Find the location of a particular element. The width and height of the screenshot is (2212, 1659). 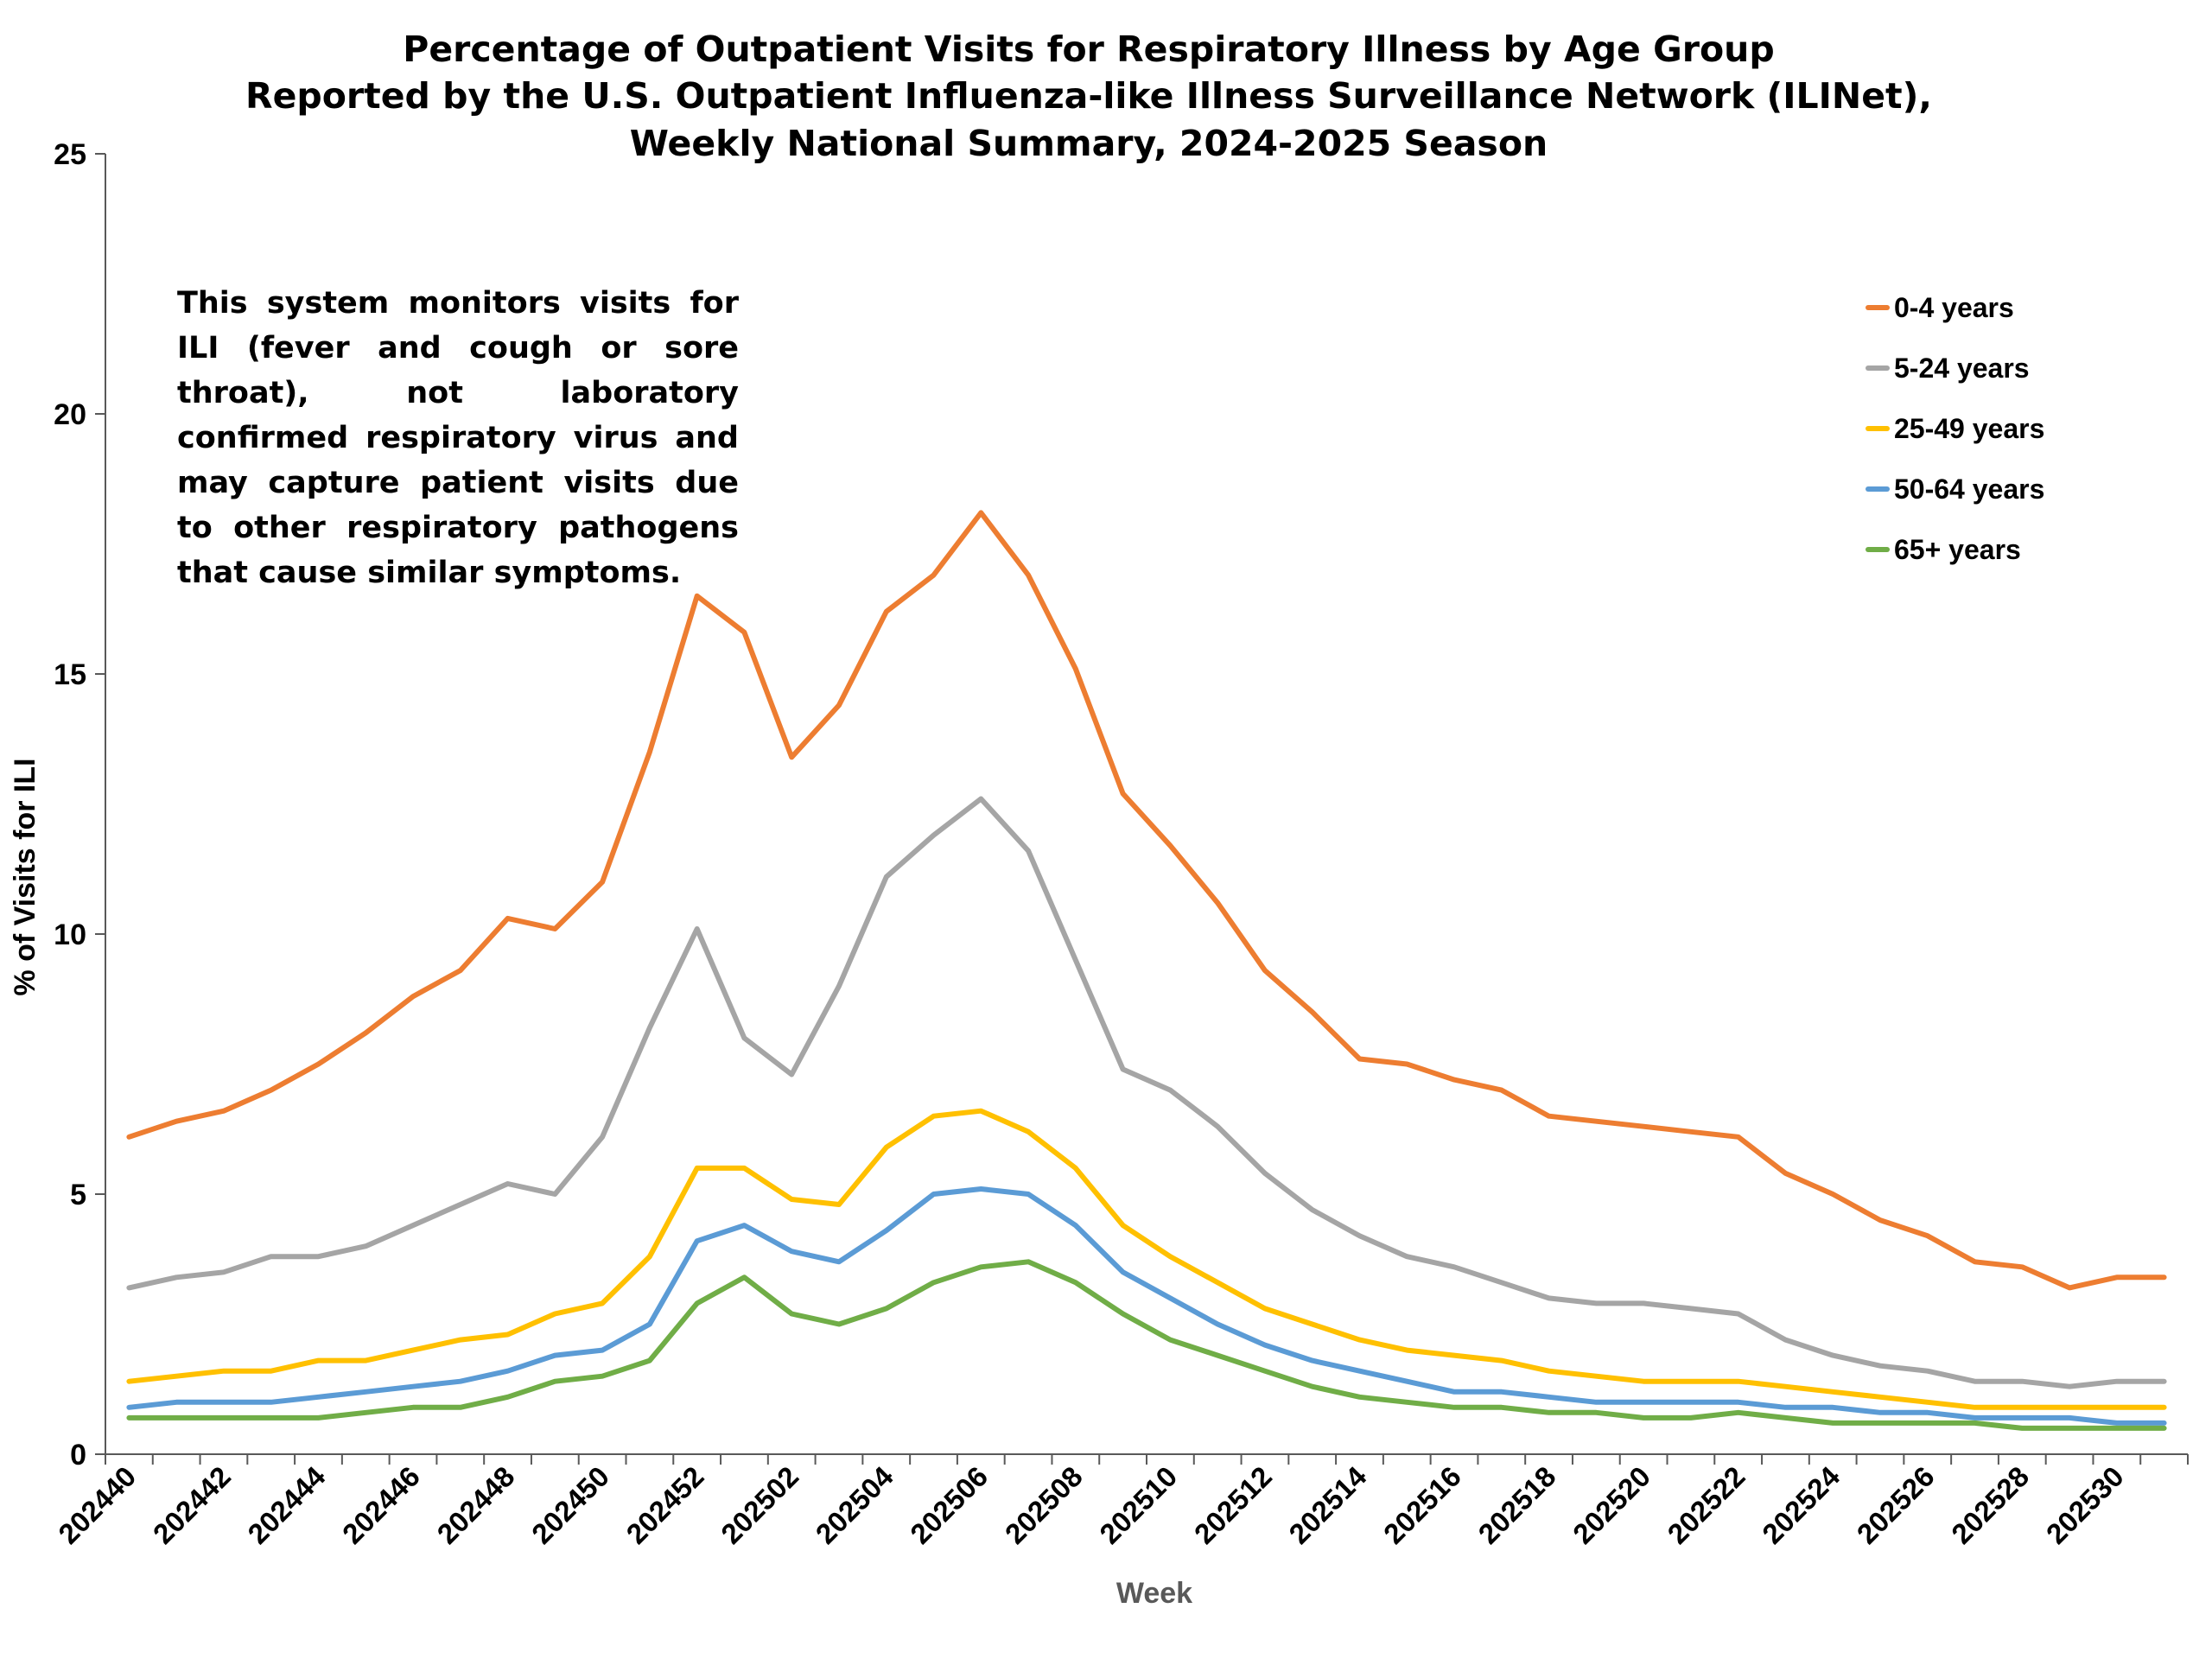

y-tick-label: 0 is located at coordinates (78, 1455).